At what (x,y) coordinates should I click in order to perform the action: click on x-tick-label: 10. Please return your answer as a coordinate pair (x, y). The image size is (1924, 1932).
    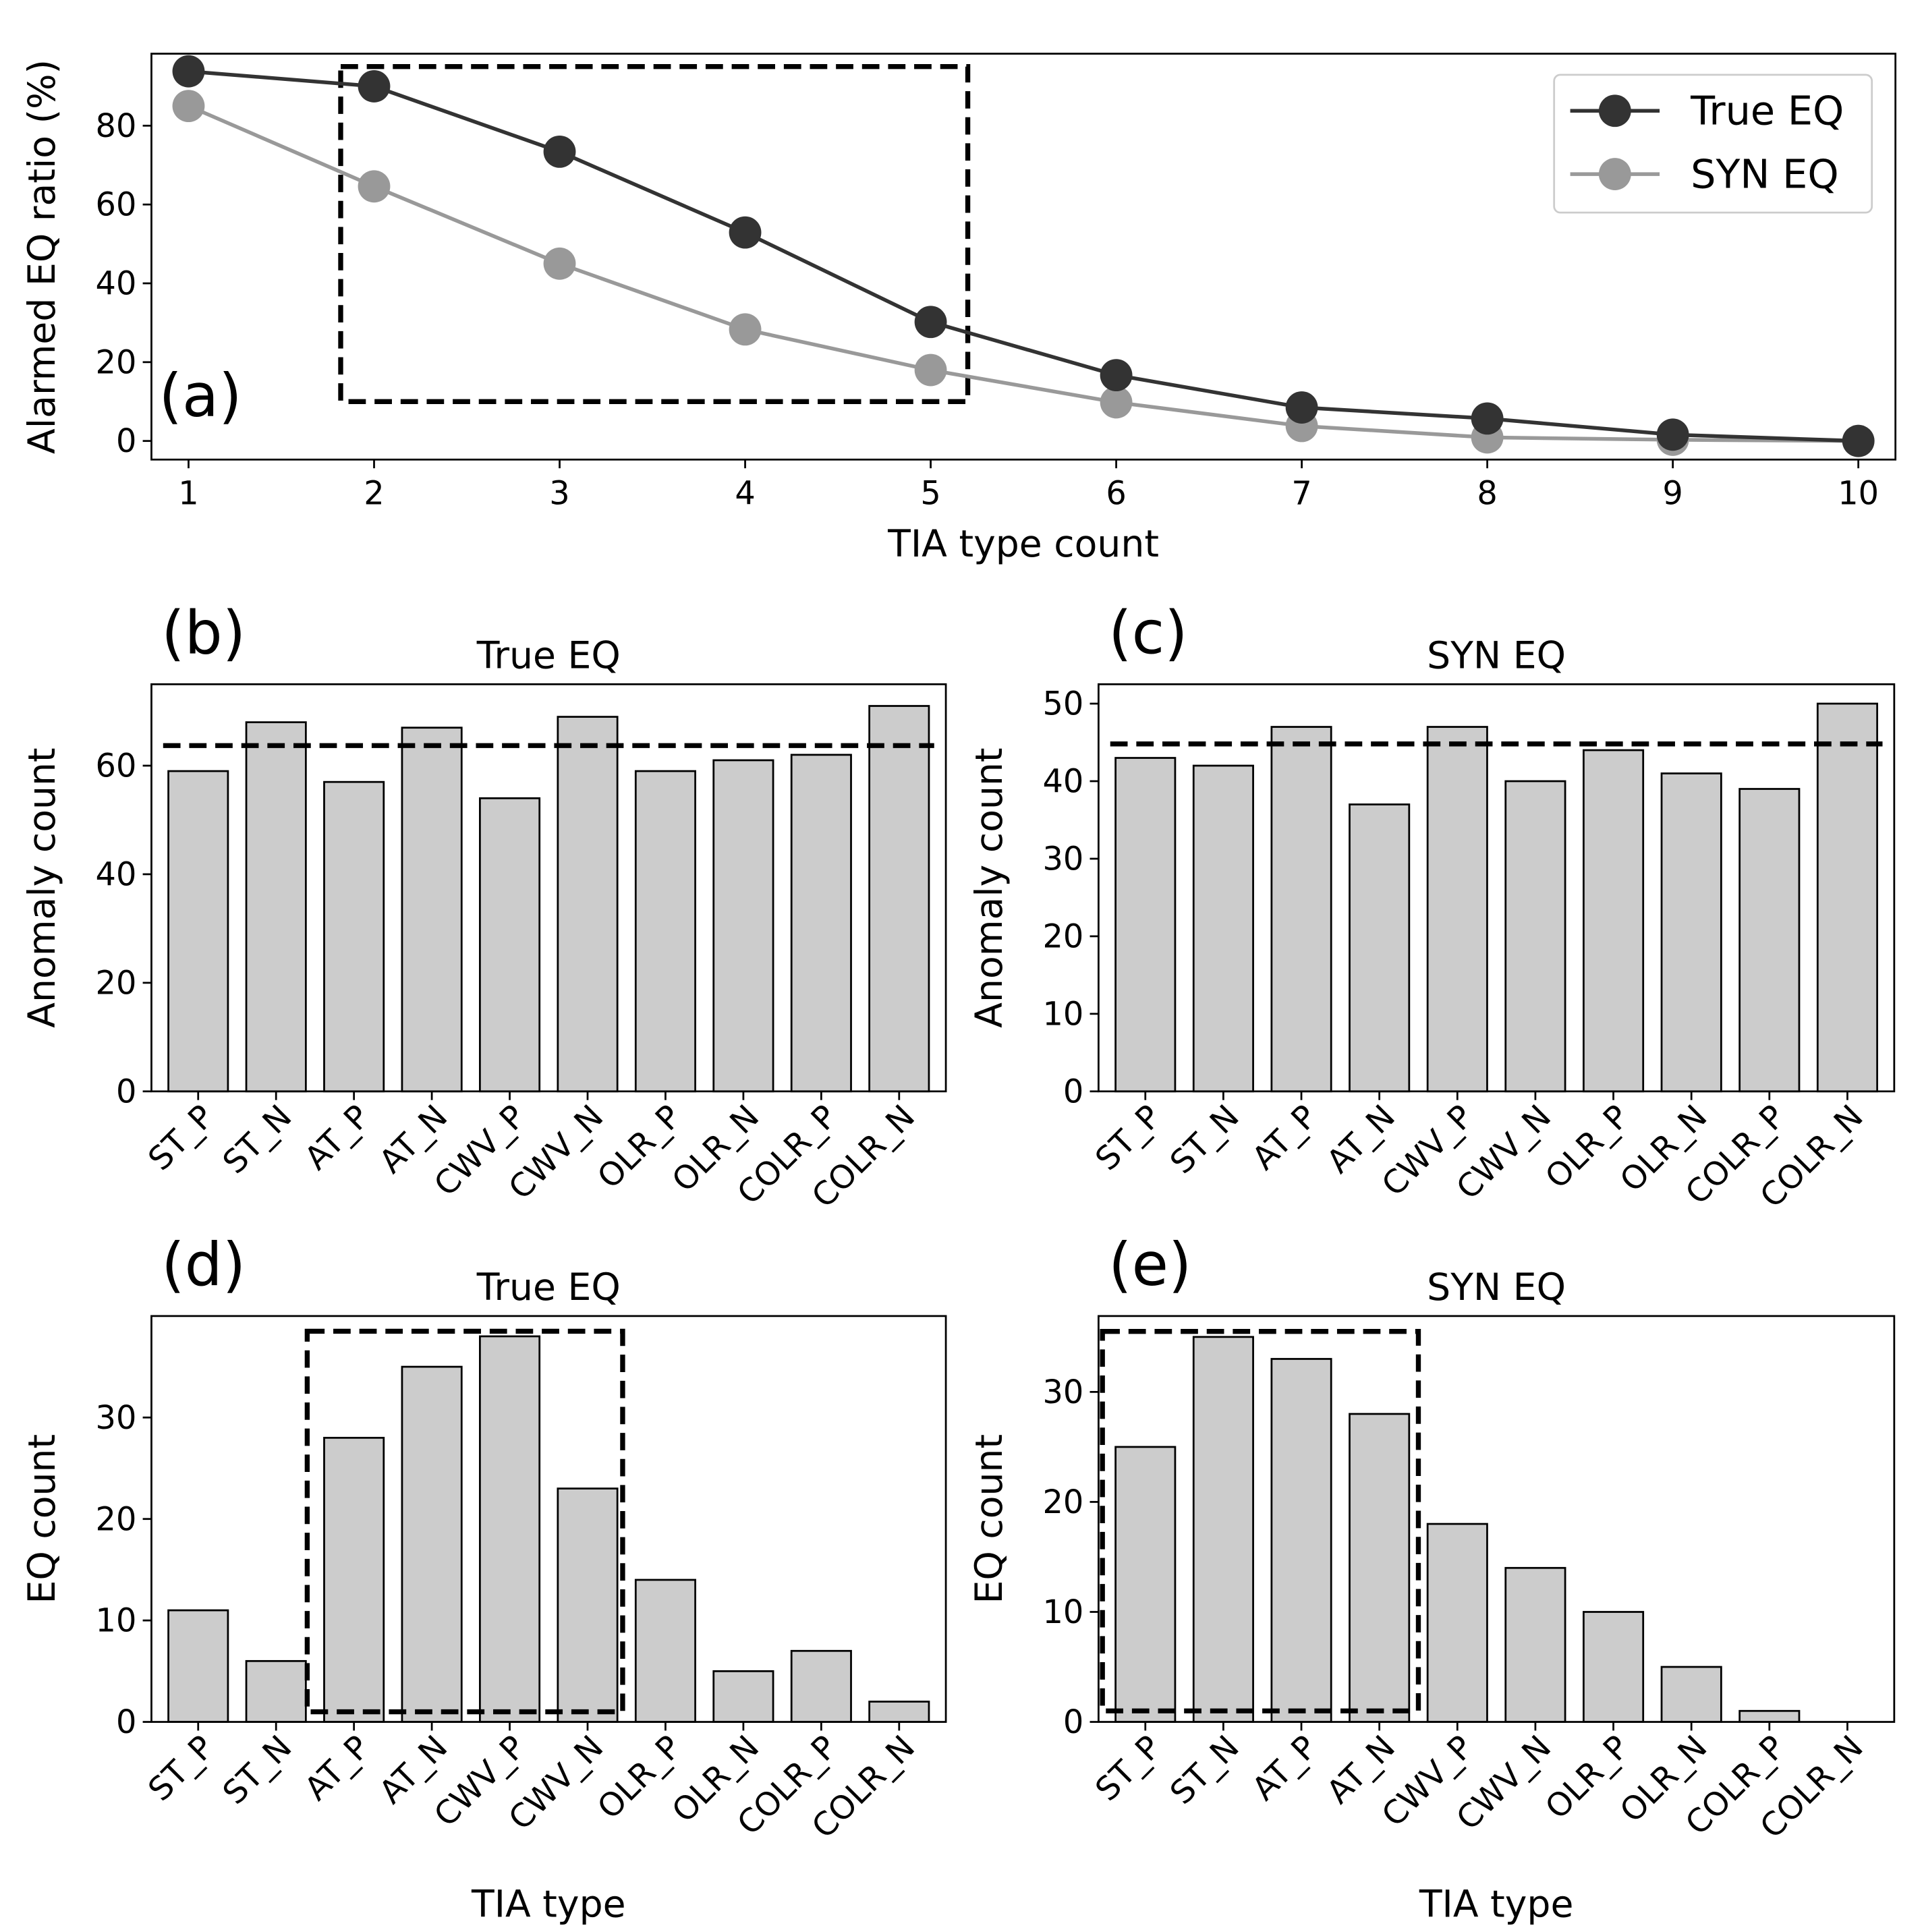
    Looking at the image, I should click on (1858, 494).